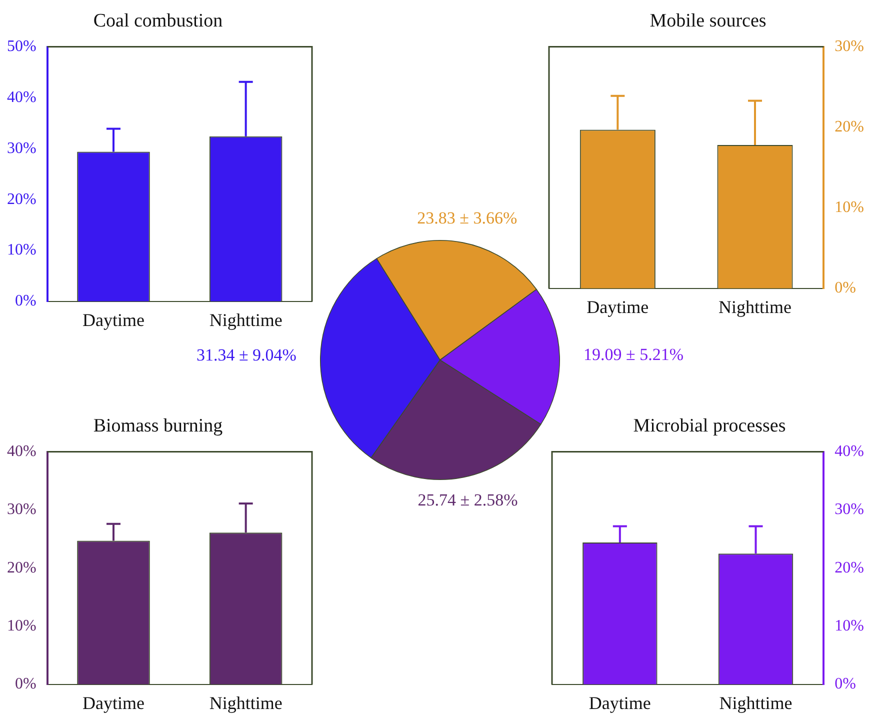 The image size is (875, 718). Describe the element at coordinates (467, 218) in the screenshot. I see `data-label: 23.83 ± 3.66%` at that location.